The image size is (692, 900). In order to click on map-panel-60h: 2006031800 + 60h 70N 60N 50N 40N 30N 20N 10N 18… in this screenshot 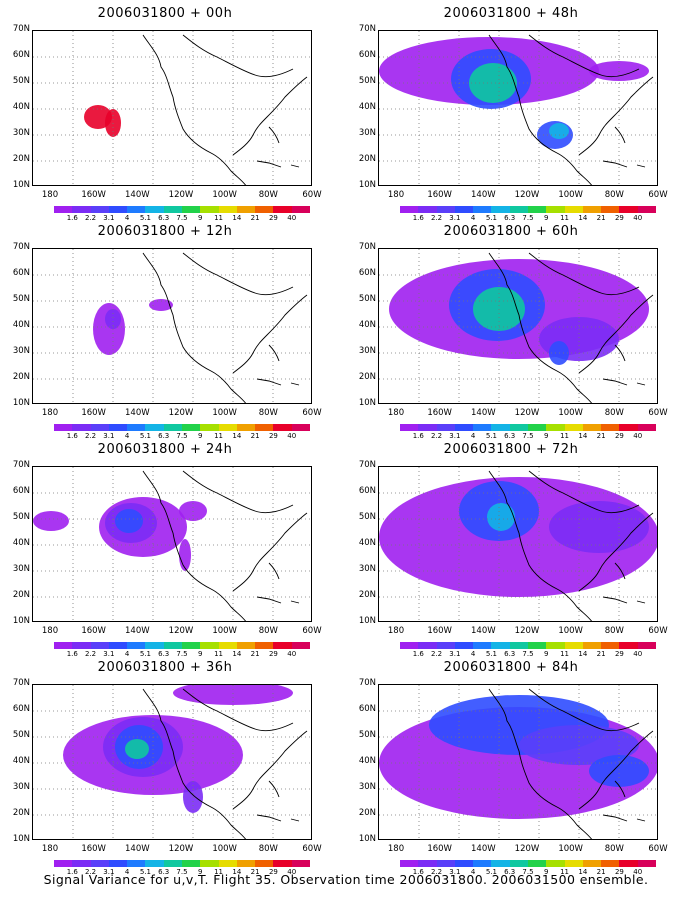, I will do `click(511, 332)`.